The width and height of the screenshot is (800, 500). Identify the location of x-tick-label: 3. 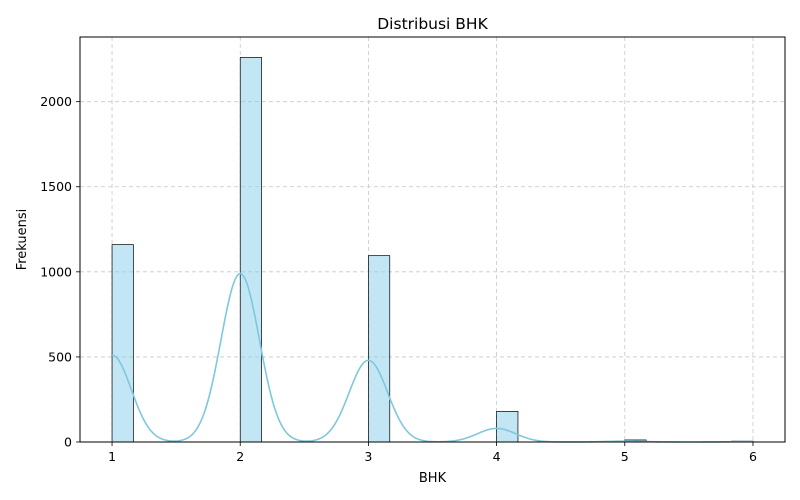
(368, 456).